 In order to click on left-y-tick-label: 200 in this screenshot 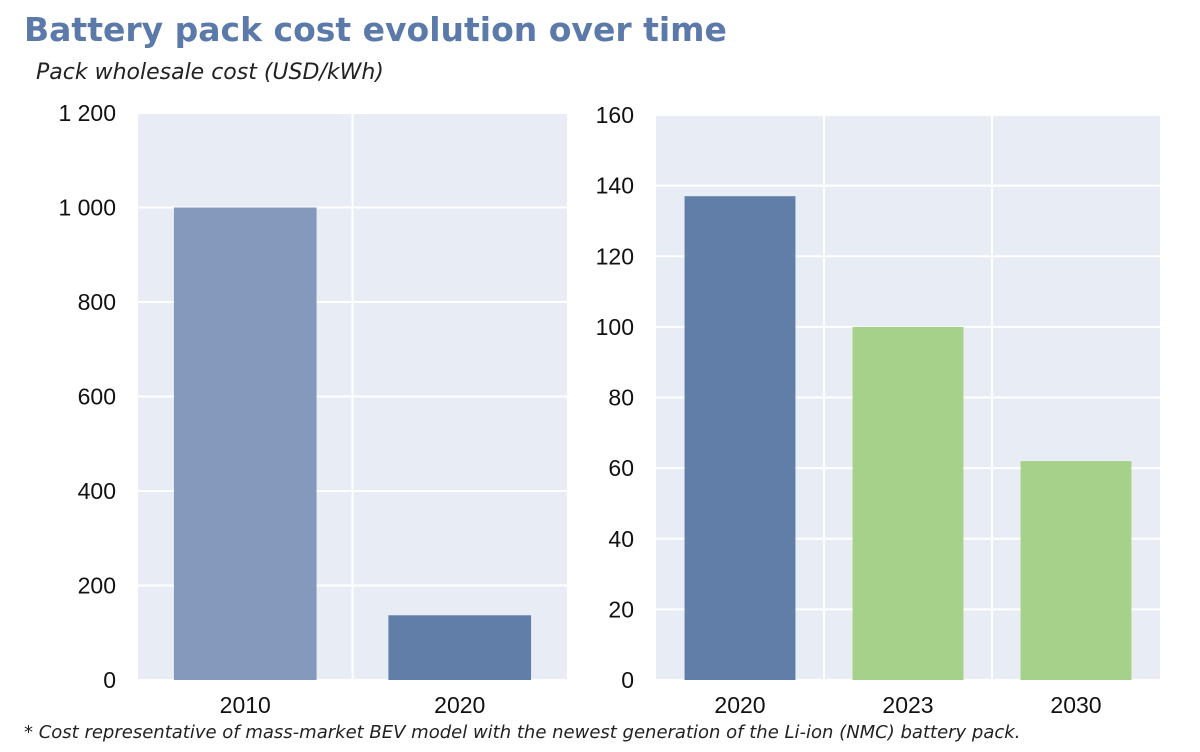, I will do `click(97, 586)`.